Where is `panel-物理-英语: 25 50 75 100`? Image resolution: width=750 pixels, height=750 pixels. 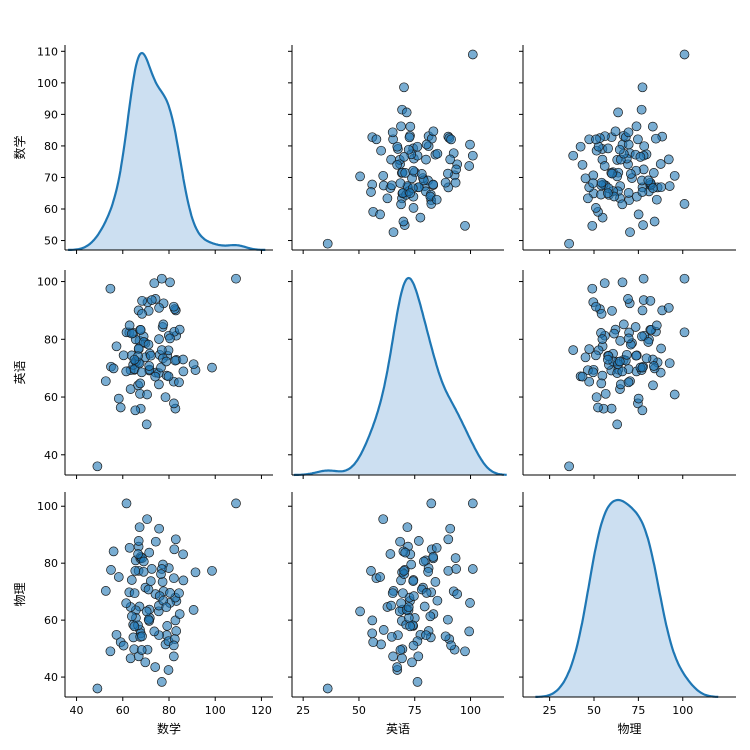
panel-物理-英语: 25 50 75 100 is located at coordinates (396, 604).